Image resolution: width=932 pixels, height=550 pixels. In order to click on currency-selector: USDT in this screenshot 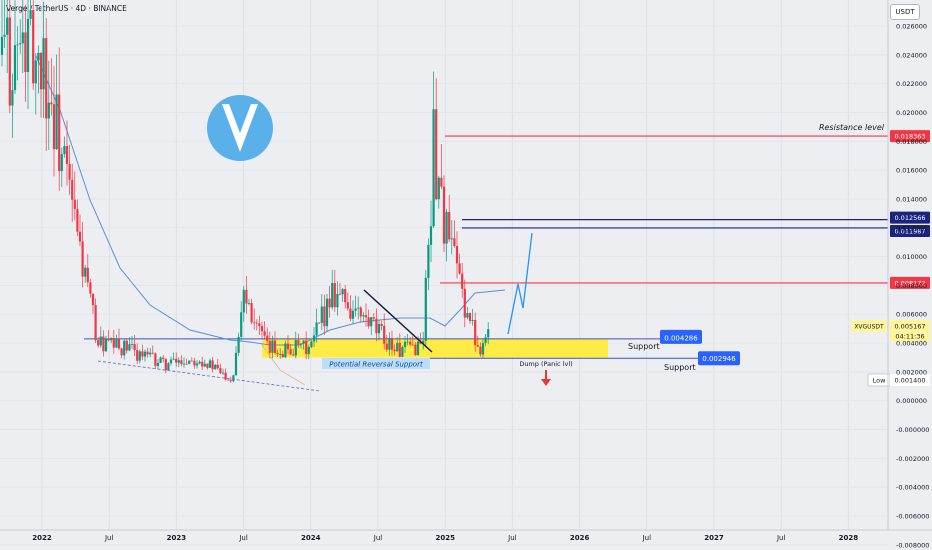, I will do `click(905, 12)`.